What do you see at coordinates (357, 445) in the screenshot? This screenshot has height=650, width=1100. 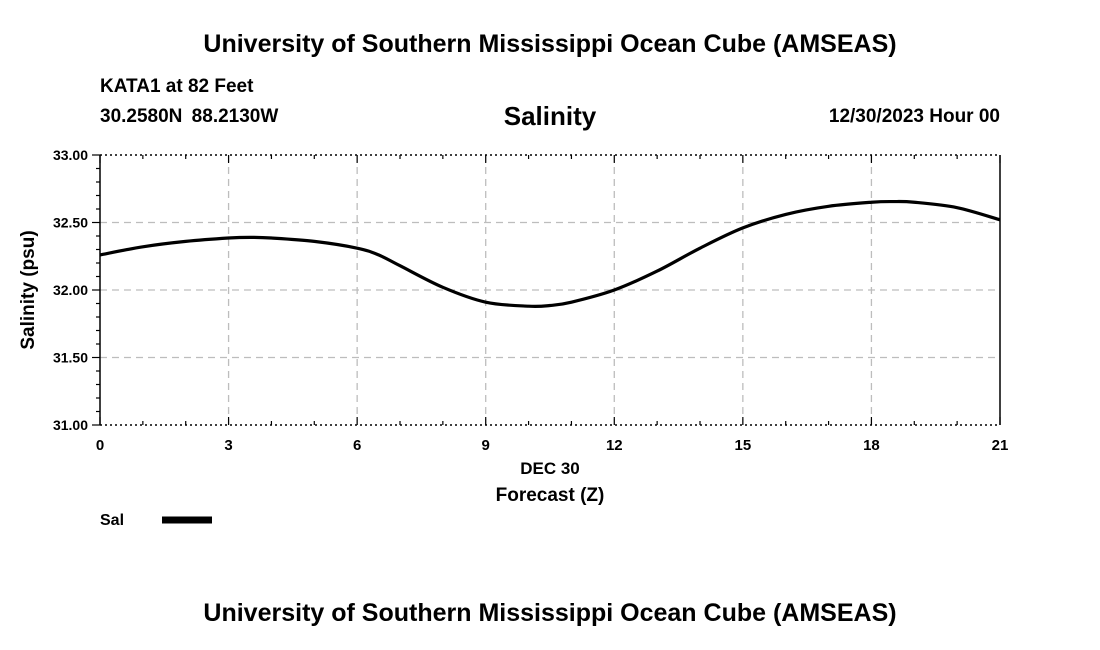 I see `x-tick-label: 6` at bounding box center [357, 445].